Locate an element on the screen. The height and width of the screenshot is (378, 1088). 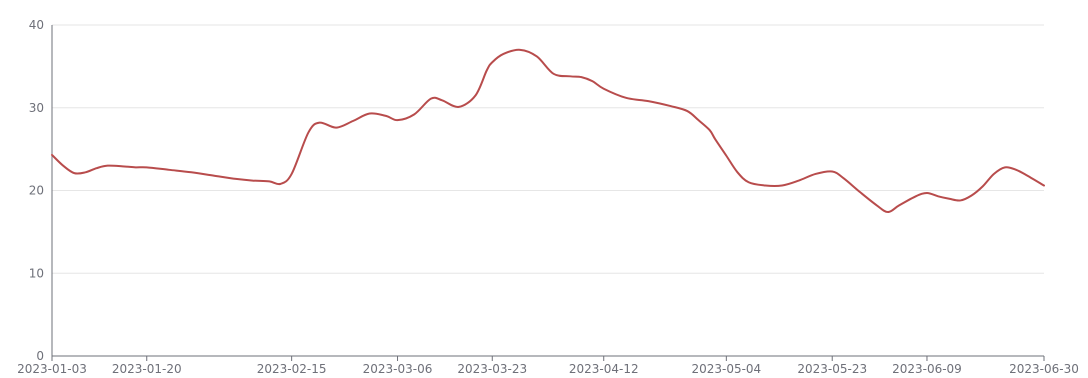
y-tick-label: 10 is located at coordinates (36, 273).